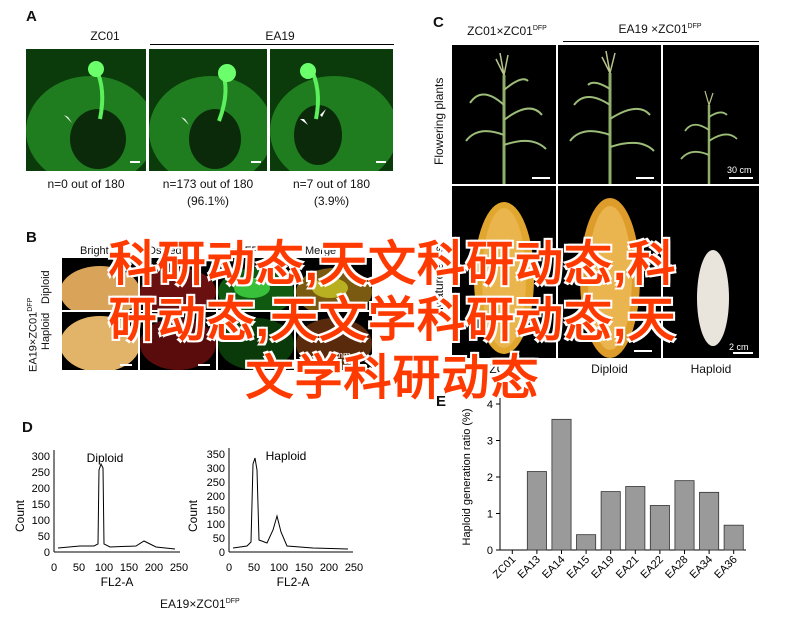  What do you see at coordinates (105, 36) in the screenshot?
I see `panel-a-header-zc01: ZC01` at bounding box center [105, 36].